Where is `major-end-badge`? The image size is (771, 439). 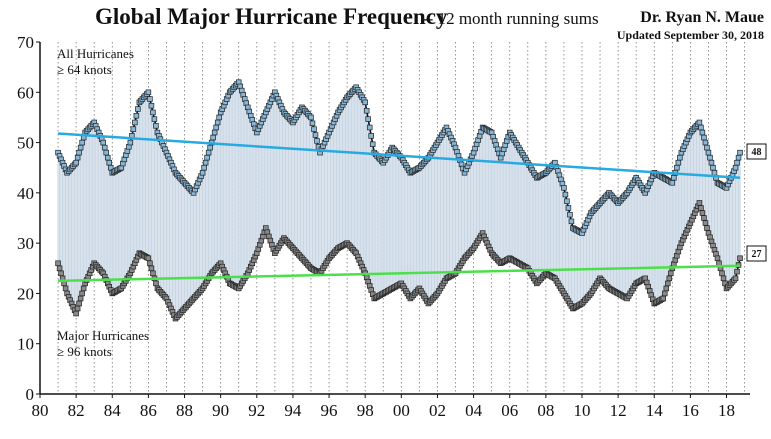 major-end-badge is located at coordinates (756, 253).